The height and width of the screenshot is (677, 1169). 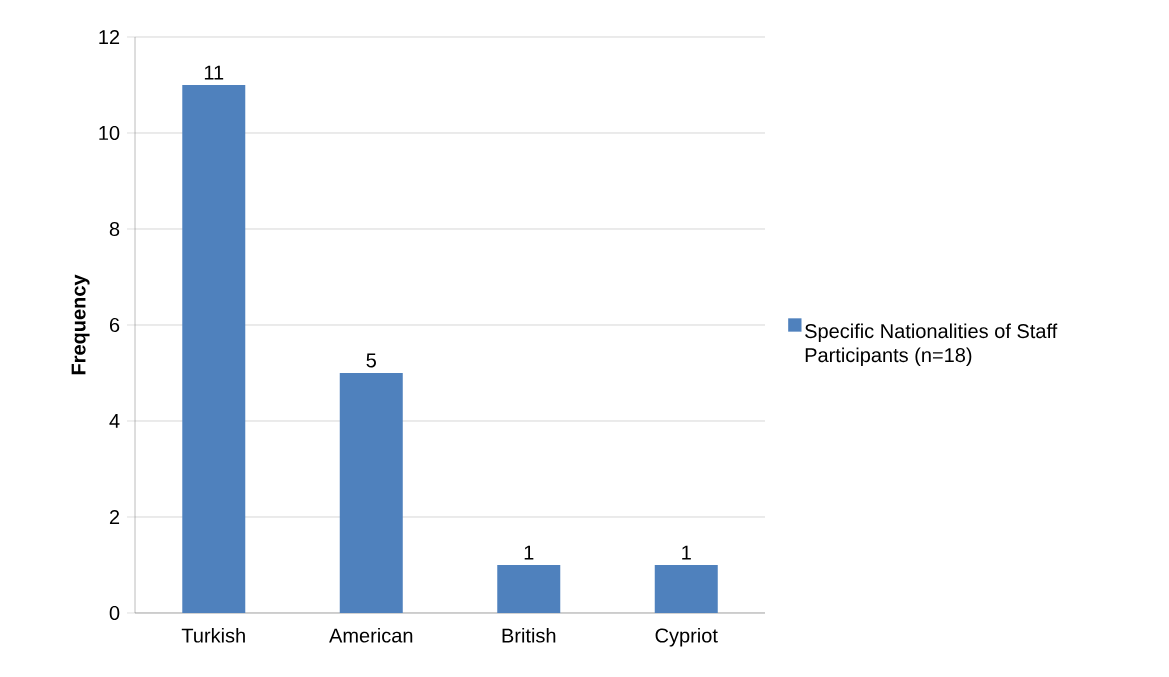 I want to click on y-tick-label: 2, so click(x=114, y=517).